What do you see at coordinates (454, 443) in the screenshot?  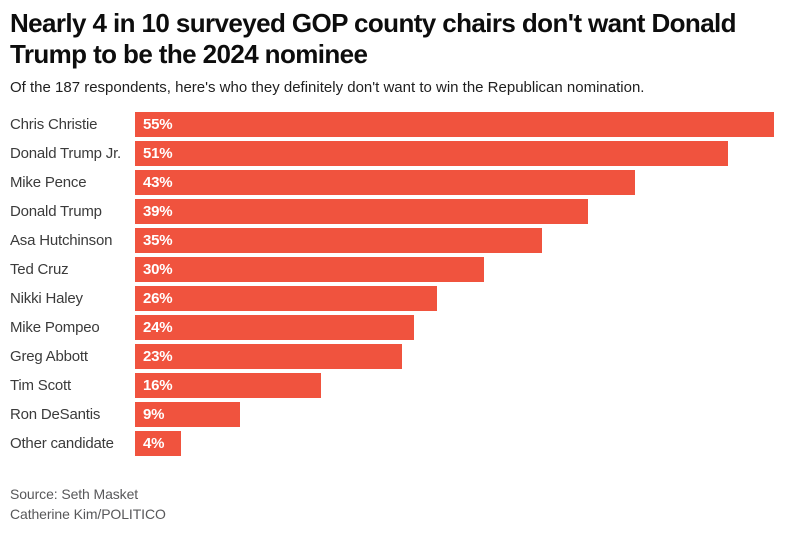 I see `bar-area: 4%` at bounding box center [454, 443].